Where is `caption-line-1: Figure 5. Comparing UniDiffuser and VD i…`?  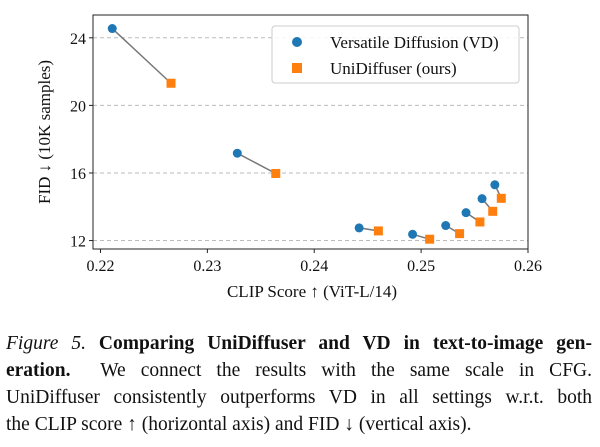 caption-line-1: Figure 5. Comparing UniDiffuser and VD i… is located at coordinates (299, 343).